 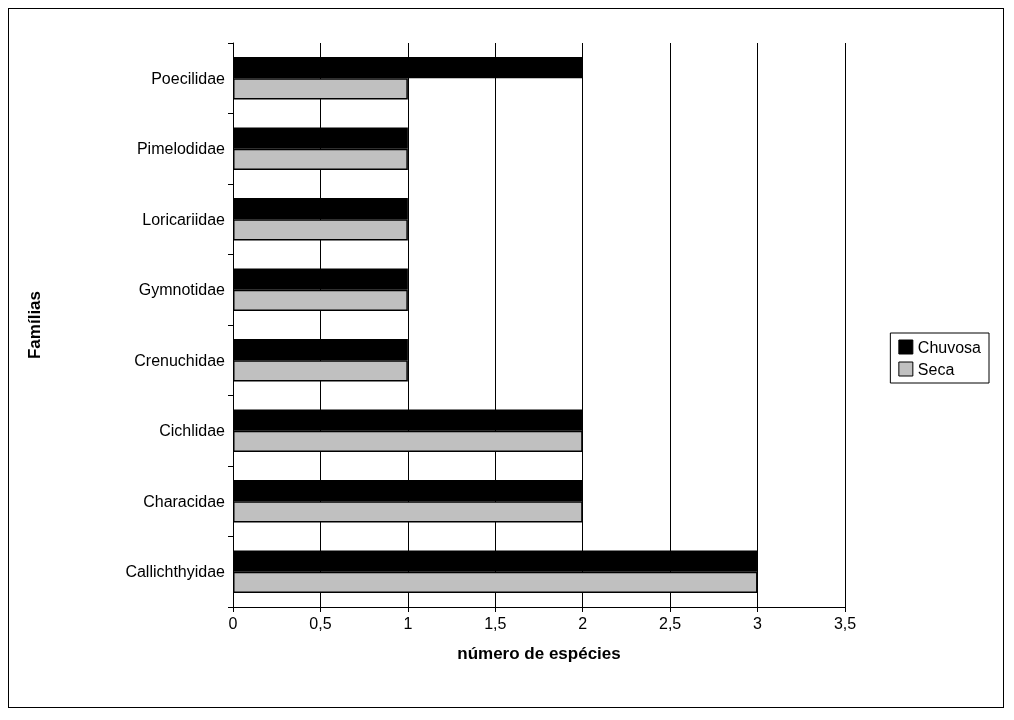 I want to click on x-tick-label: 1,5, so click(x=495, y=623).